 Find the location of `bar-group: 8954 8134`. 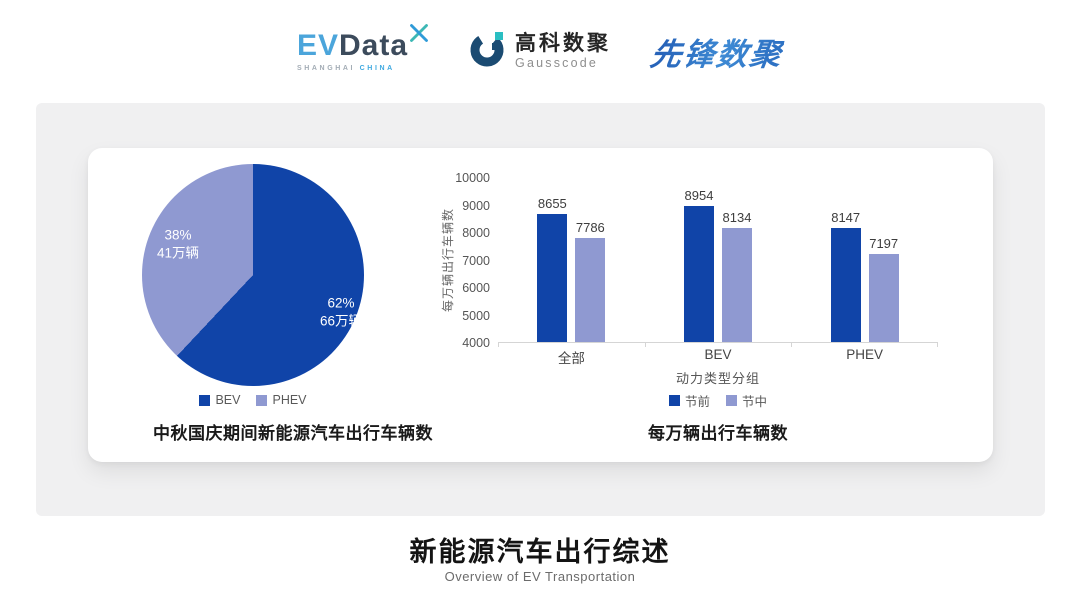

bar-group: 8954 8134 is located at coordinates (718, 260).